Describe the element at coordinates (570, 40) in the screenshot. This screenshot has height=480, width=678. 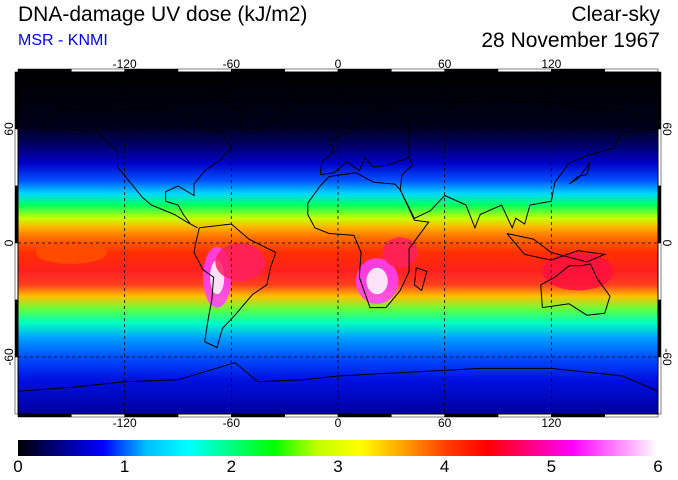
I see `date-label: 28 November 1967` at that location.